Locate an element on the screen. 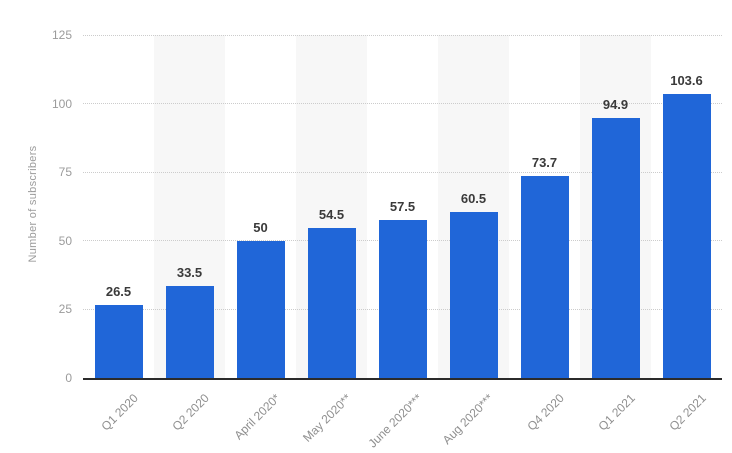 The width and height of the screenshot is (732, 453). chart-column: 50 April 2020* is located at coordinates (260, 238).